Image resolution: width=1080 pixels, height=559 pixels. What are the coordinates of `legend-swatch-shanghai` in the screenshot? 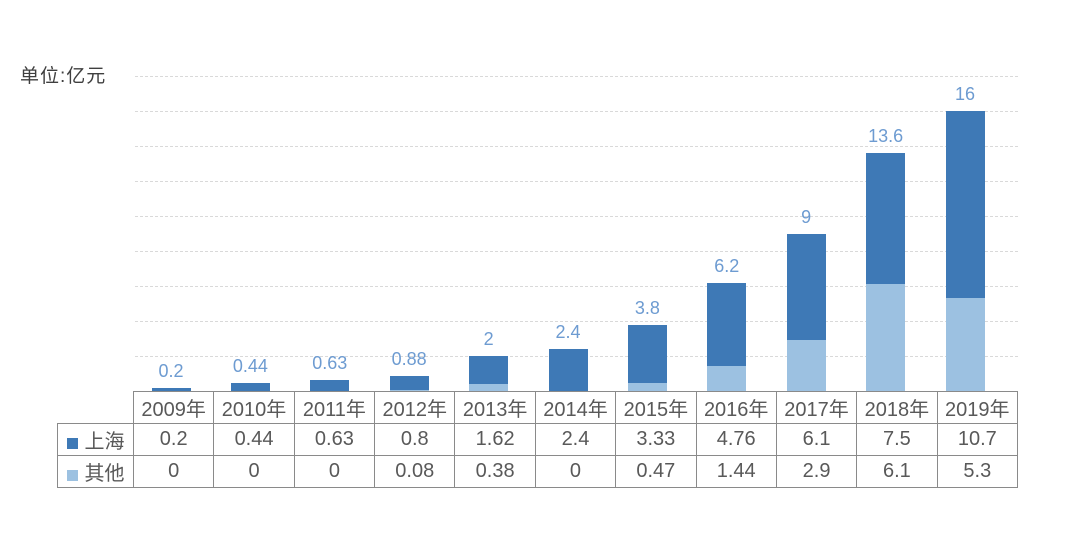 It's located at (72, 443).